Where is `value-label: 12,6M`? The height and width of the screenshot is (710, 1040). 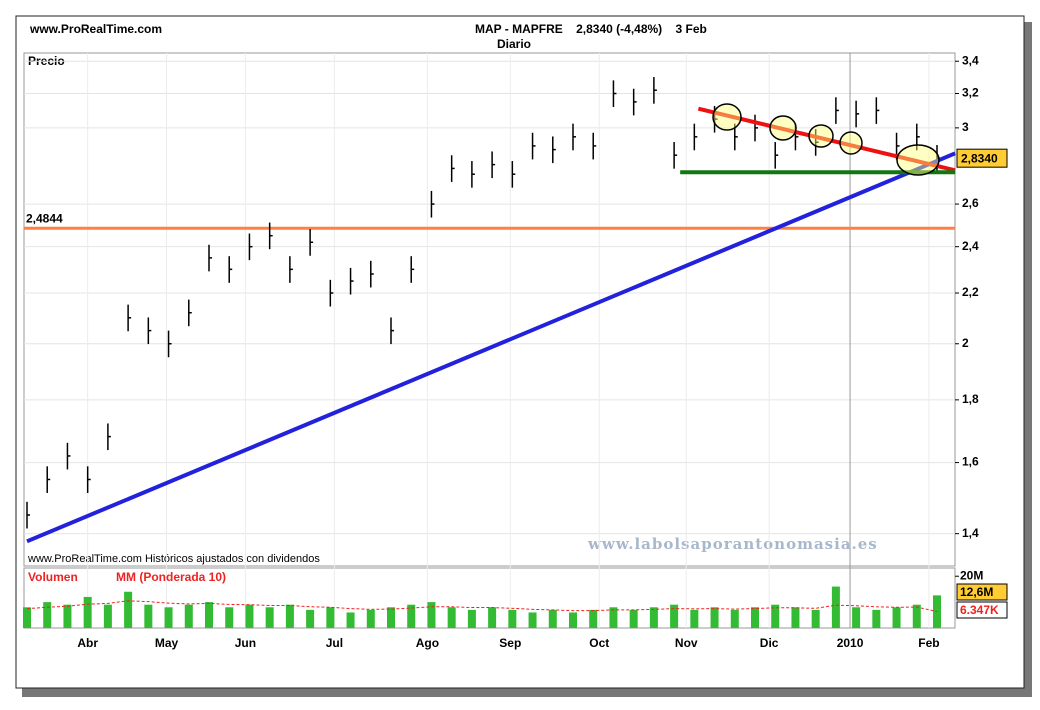 value-label: 12,6M is located at coordinates (976, 592).